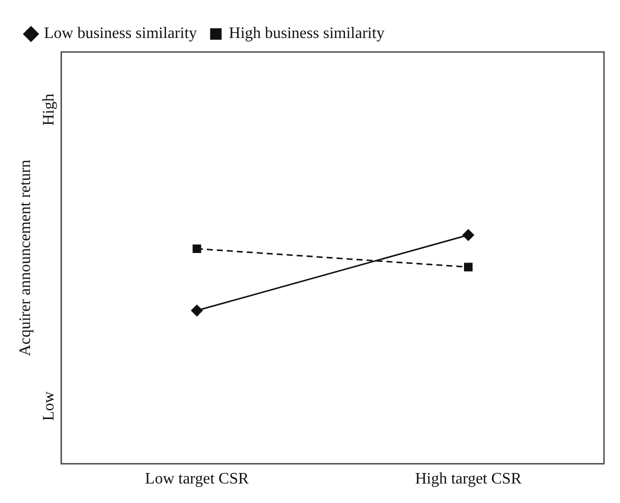 The height and width of the screenshot is (503, 620). What do you see at coordinates (306, 33) in the screenshot?
I see `legend-label: High business similarity` at bounding box center [306, 33].